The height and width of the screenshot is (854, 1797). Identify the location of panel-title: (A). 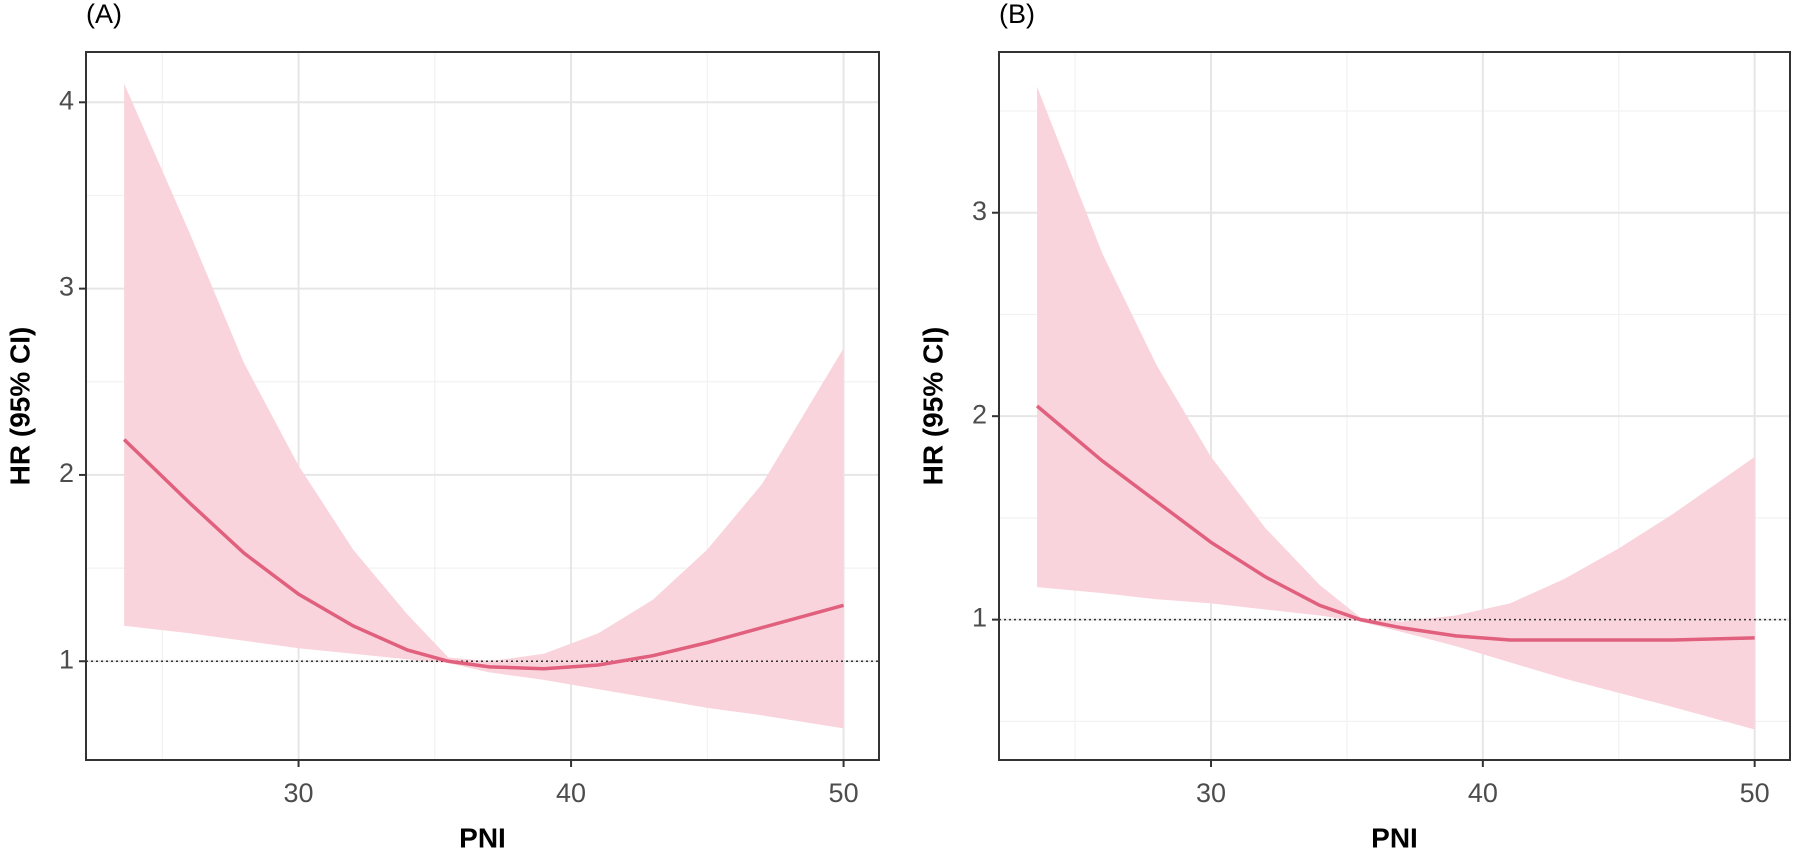
(104, 14).